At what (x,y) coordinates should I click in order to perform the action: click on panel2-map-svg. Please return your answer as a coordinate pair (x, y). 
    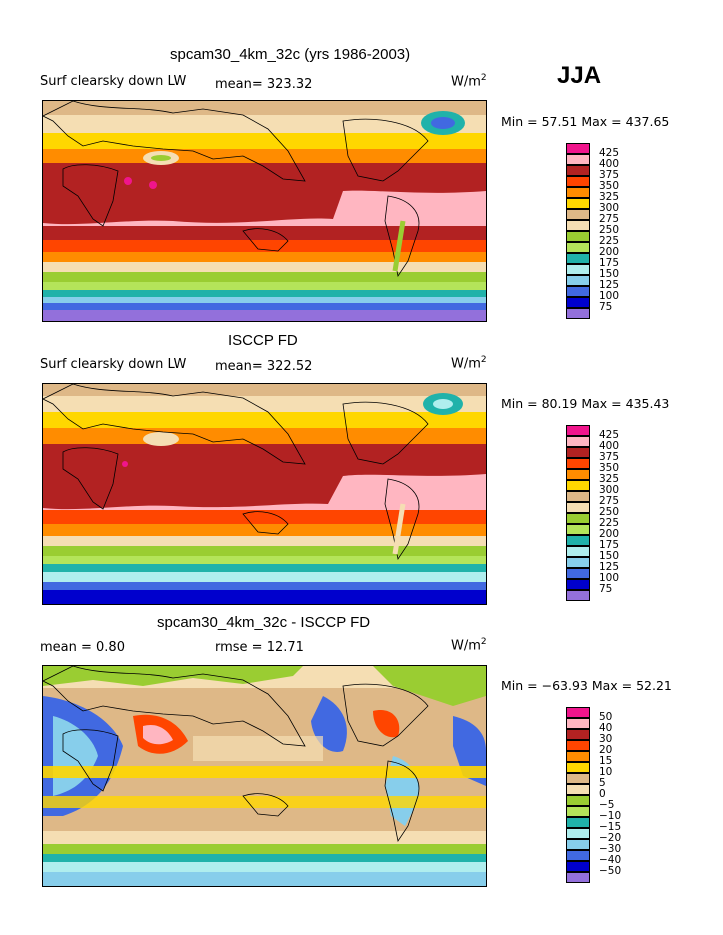
    Looking at the image, I should click on (264, 494).